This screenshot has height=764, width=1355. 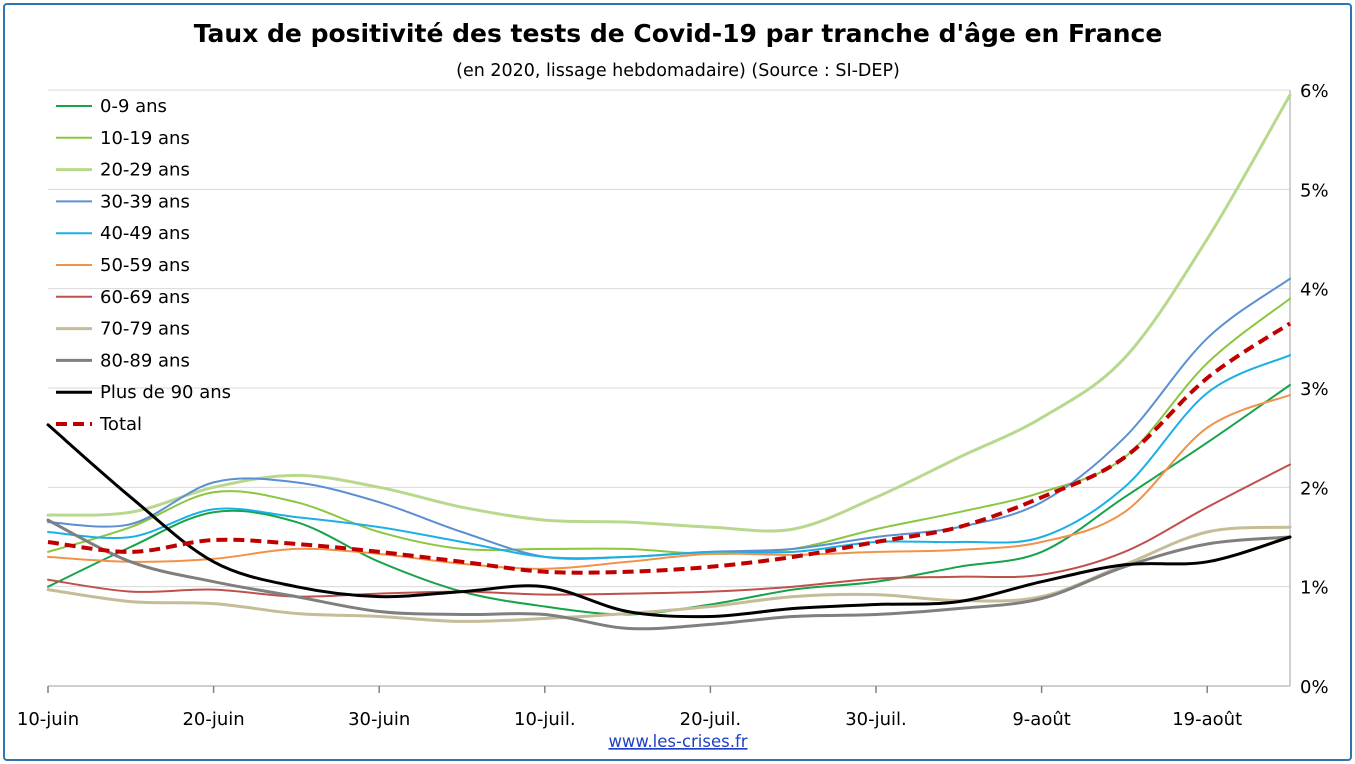 What do you see at coordinates (1041, 719) in the screenshot?
I see `x-tick-label: 9-août` at bounding box center [1041, 719].